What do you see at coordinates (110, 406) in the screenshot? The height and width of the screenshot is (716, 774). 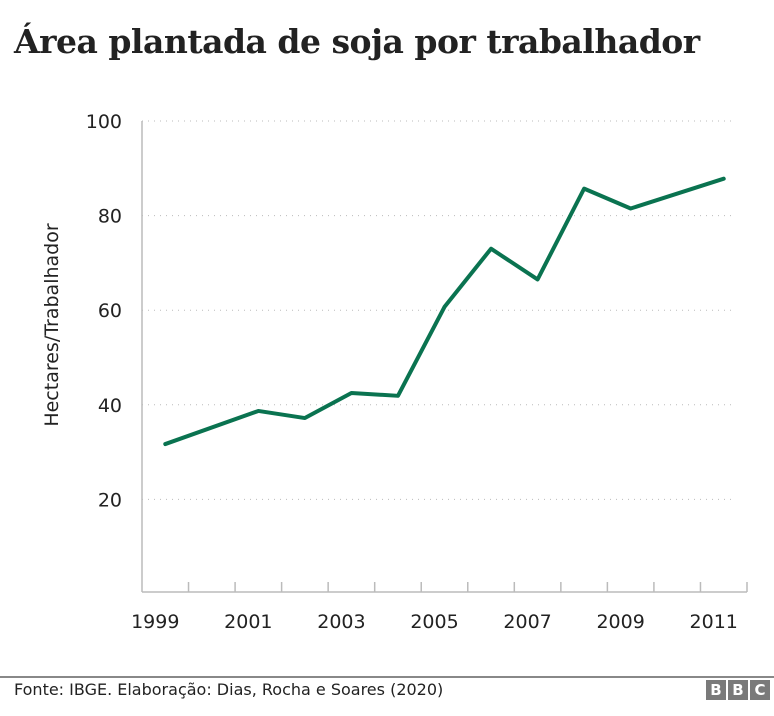 I see `y-tick-label: 40` at bounding box center [110, 406].